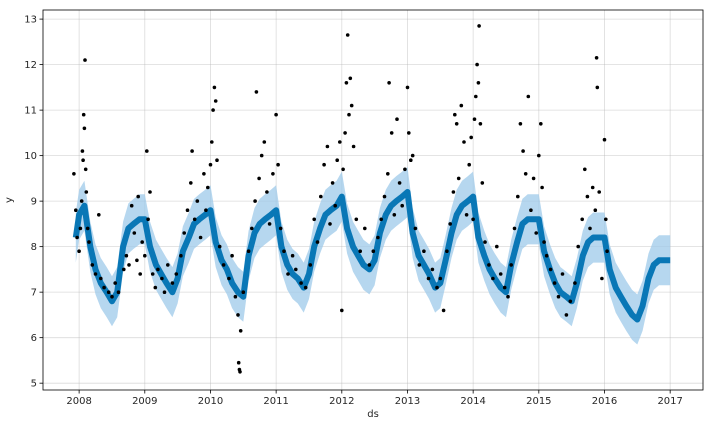 This screenshot has width=713, height=425. I want to click on y-tick-label: 6, so click(34, 338).